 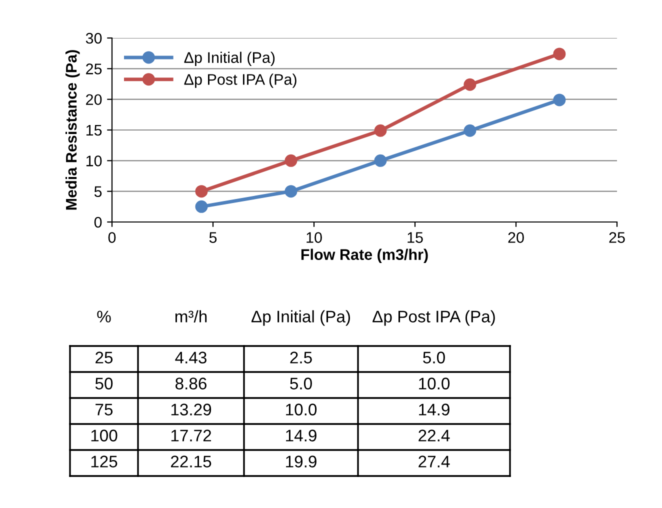 What do you see at coordinates (191, 384) in the screenshot?
I see `text: 8.86` at bounding box center [191, 384].